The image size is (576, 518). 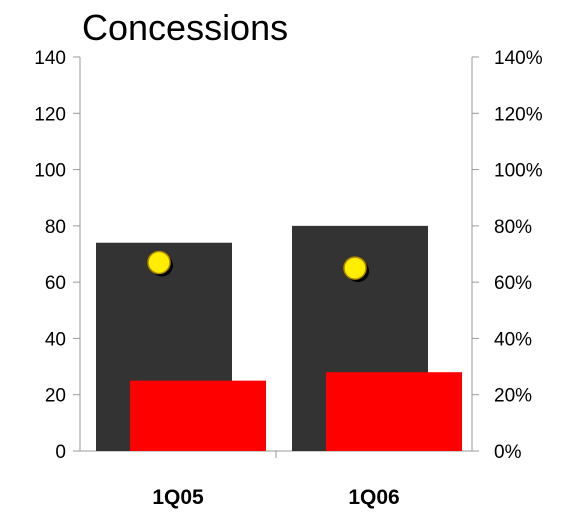 I want to click on right-tick-label: 60%, so click(x=513, y=283).